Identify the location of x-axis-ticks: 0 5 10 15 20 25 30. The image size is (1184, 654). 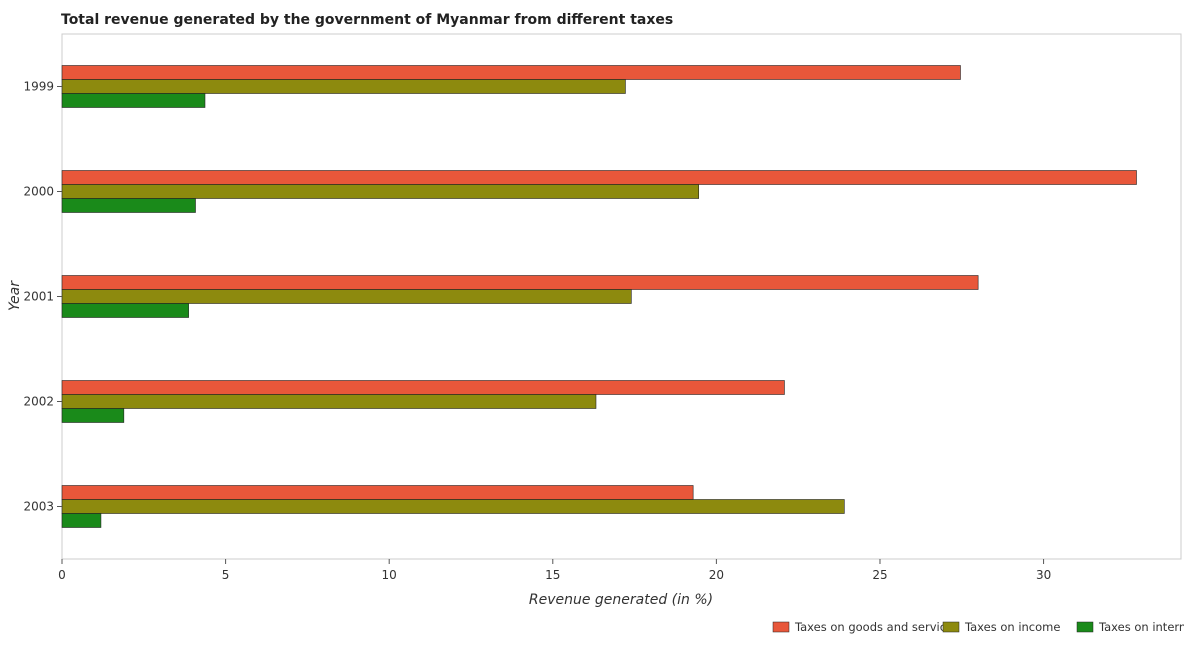
(554, 570).